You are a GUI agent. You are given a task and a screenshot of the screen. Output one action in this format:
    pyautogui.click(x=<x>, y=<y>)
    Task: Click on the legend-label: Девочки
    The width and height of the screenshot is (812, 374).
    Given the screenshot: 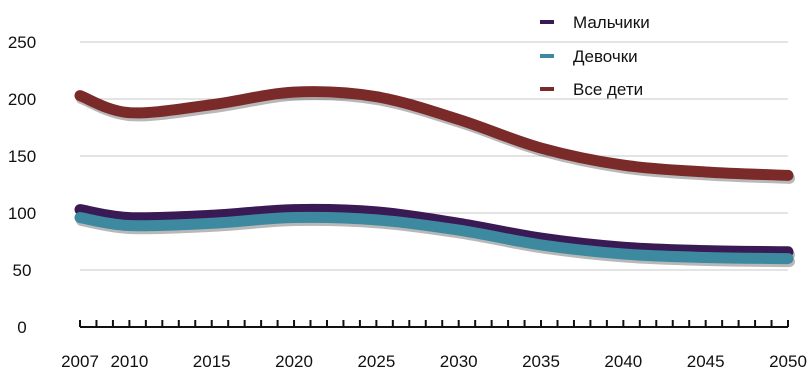 What is the action you would take?
    pyautogui.click(x=605, y=56)
    